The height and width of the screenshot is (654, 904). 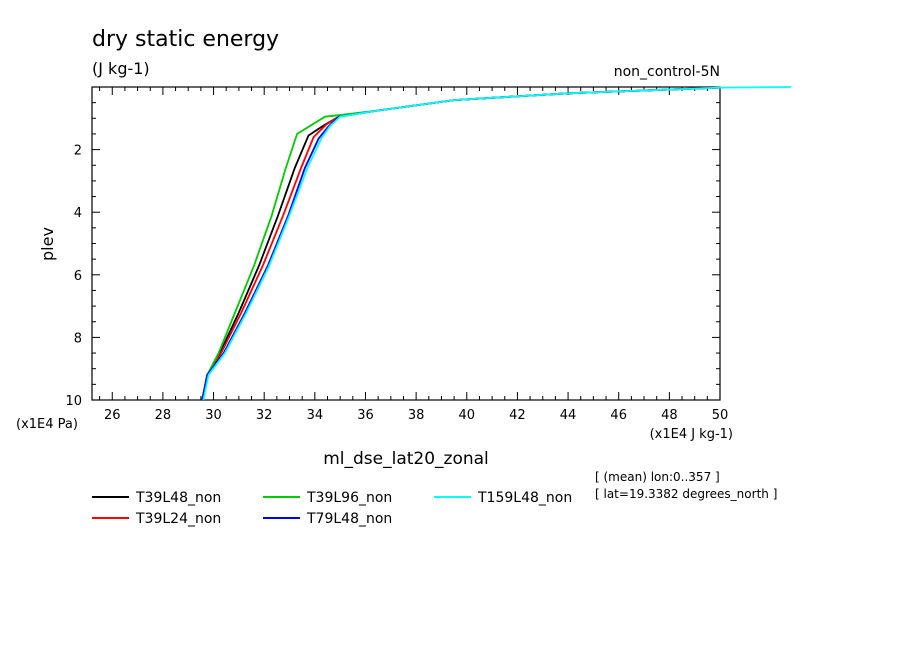 What do you see at coordinates (416, 415) in the screenshot?
I see `x-tick-label: 38` at bounding box center [416, 415].